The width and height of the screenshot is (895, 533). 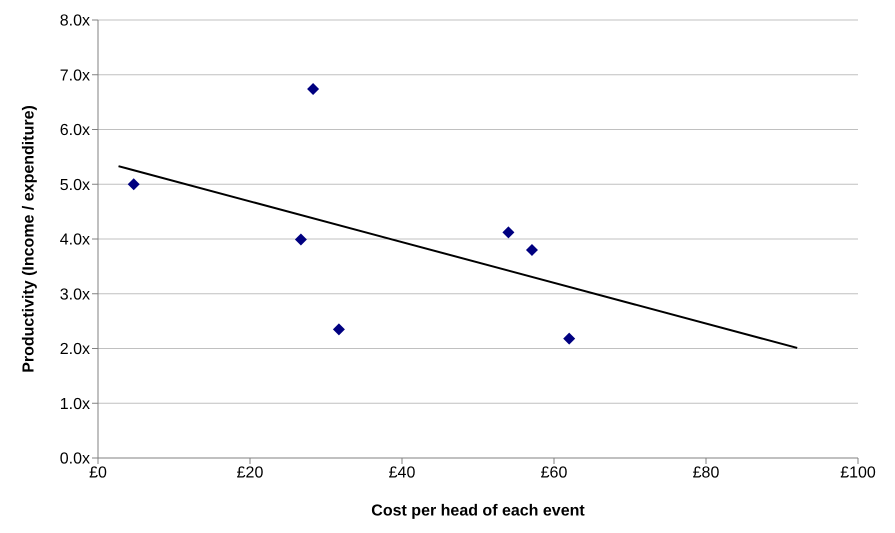 I want to click on x-tick-label: £40, so click(x=402, y=473).